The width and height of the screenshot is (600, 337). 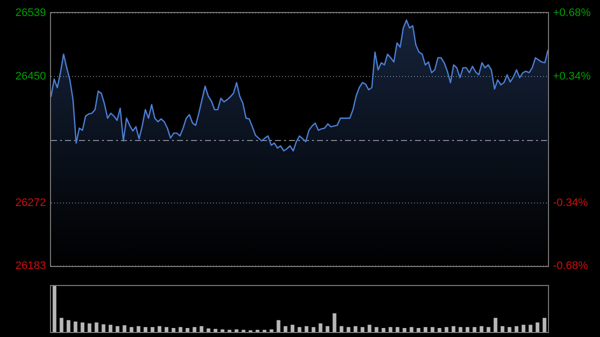 What do you see at coordinates (30, 266) in the screenshot?
I see `y-tick-label: 26183` at bounding box center [30, 266].